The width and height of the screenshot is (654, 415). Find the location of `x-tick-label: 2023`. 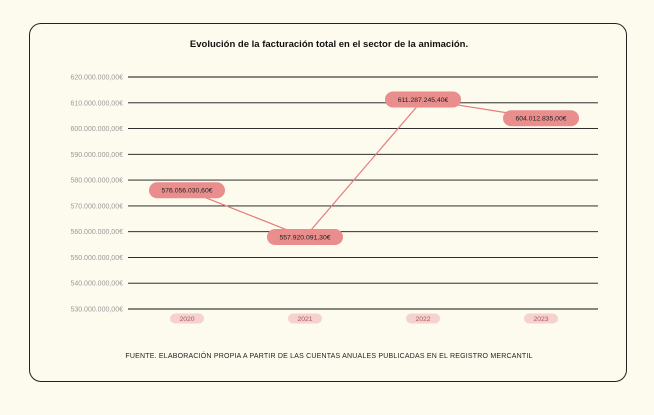

x-tick-label: 2023 is located at coordinates (540, 319).